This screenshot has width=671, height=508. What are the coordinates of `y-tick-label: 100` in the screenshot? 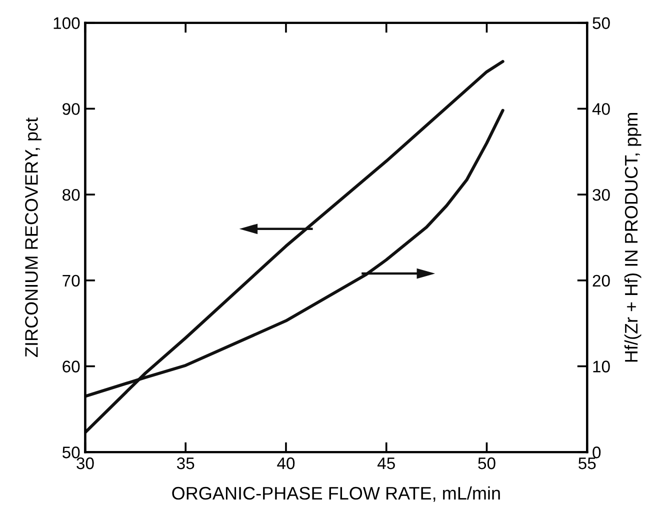 It's located at (67, 23).